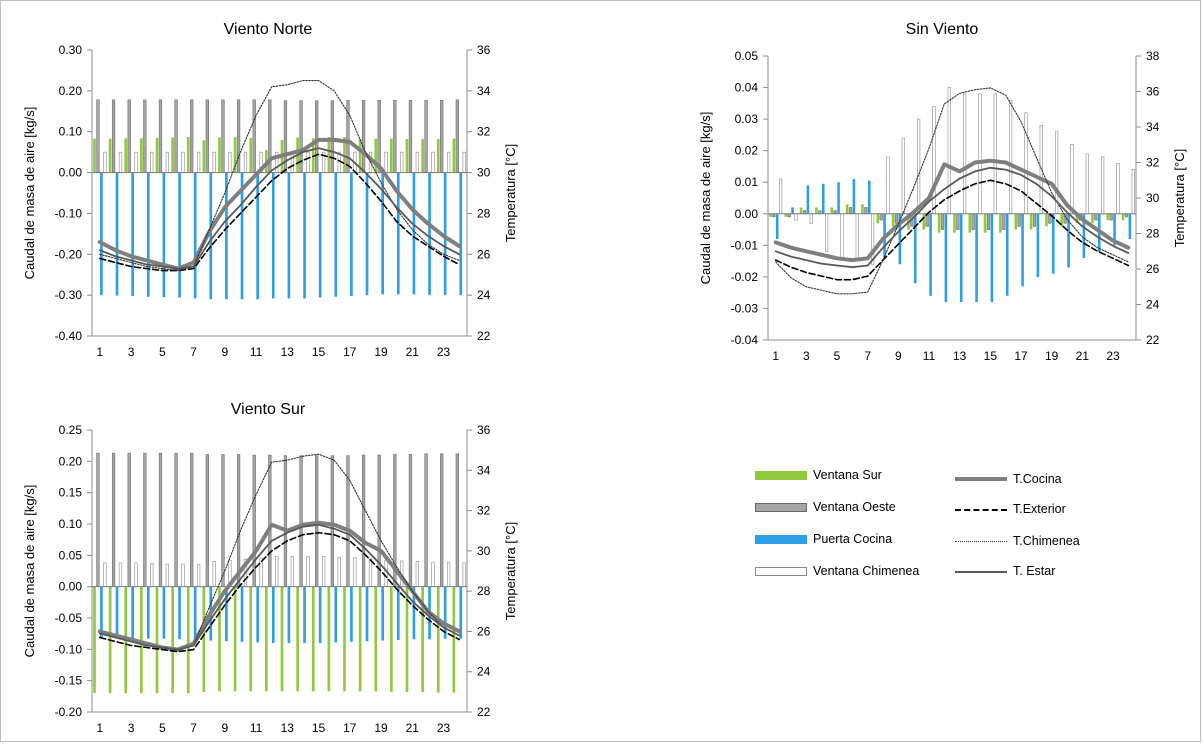 The width and height of the screenshot is (1203, 744). I want to click on x-tick-label: 23, so click(1113, 356).